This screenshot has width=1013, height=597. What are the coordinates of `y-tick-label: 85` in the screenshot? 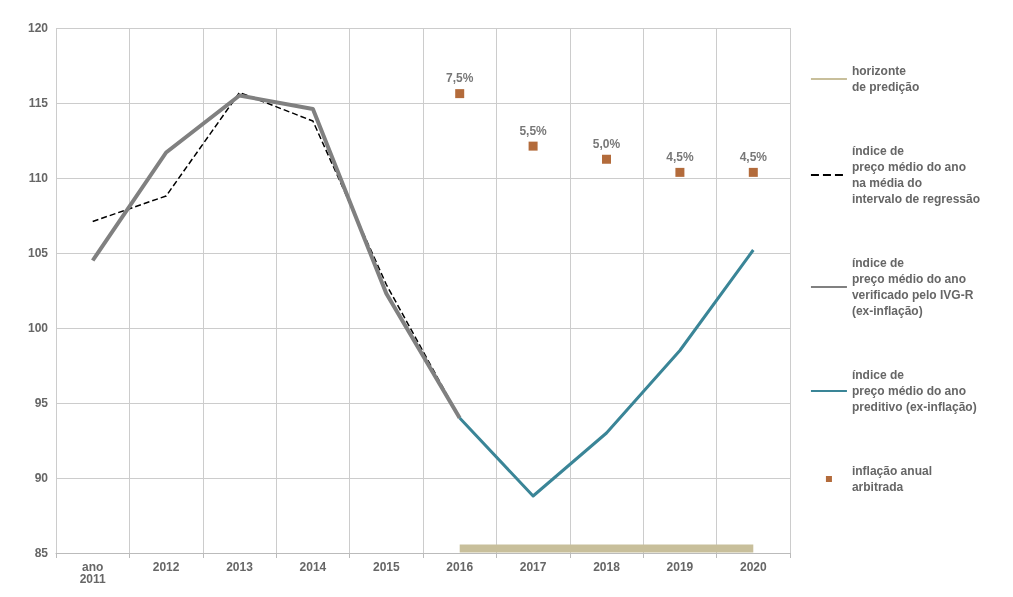 It's located at (41, 553).